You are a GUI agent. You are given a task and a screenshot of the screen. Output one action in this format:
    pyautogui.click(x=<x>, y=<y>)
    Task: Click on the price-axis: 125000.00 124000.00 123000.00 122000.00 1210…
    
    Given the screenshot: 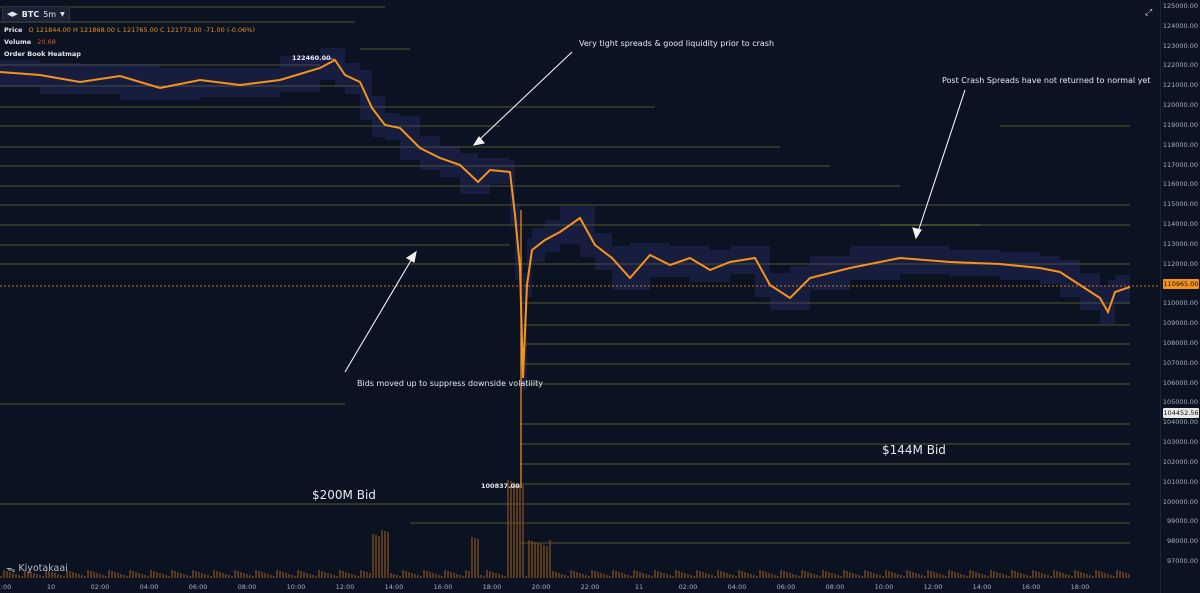 What is the action you would take?
    pyautogui.click(x=1180, y=296)
    